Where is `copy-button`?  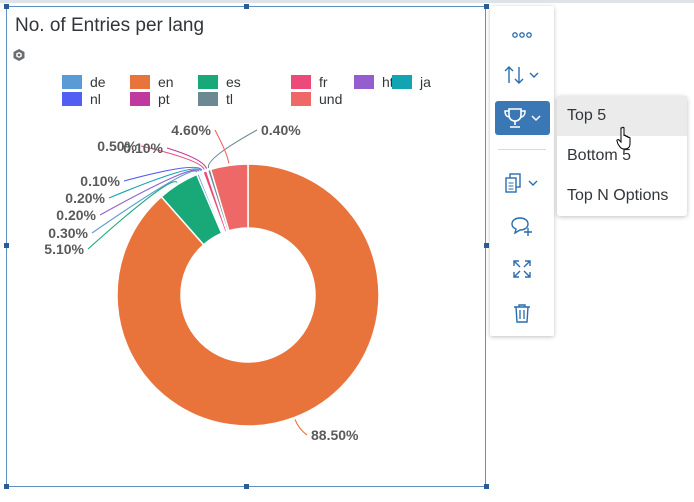 copy-button is located at coordinates (522, 183).